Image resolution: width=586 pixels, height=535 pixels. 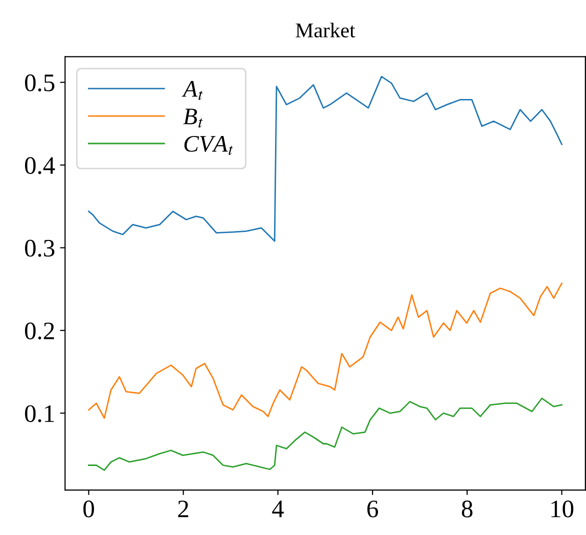 What do you see at coordinates (39, 331) in the screenshot?
I see `y-tick-label: 0.2` at bounding box center [39, 331].